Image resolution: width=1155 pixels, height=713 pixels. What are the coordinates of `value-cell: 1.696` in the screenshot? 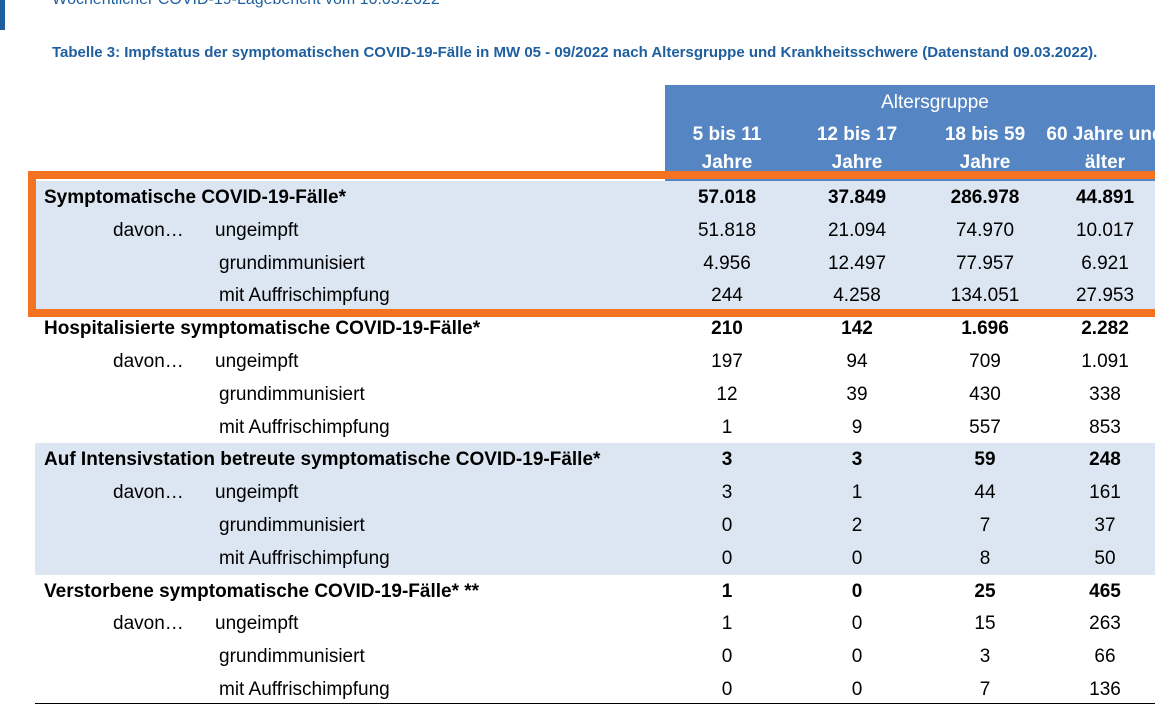 It's located at (985, 329).